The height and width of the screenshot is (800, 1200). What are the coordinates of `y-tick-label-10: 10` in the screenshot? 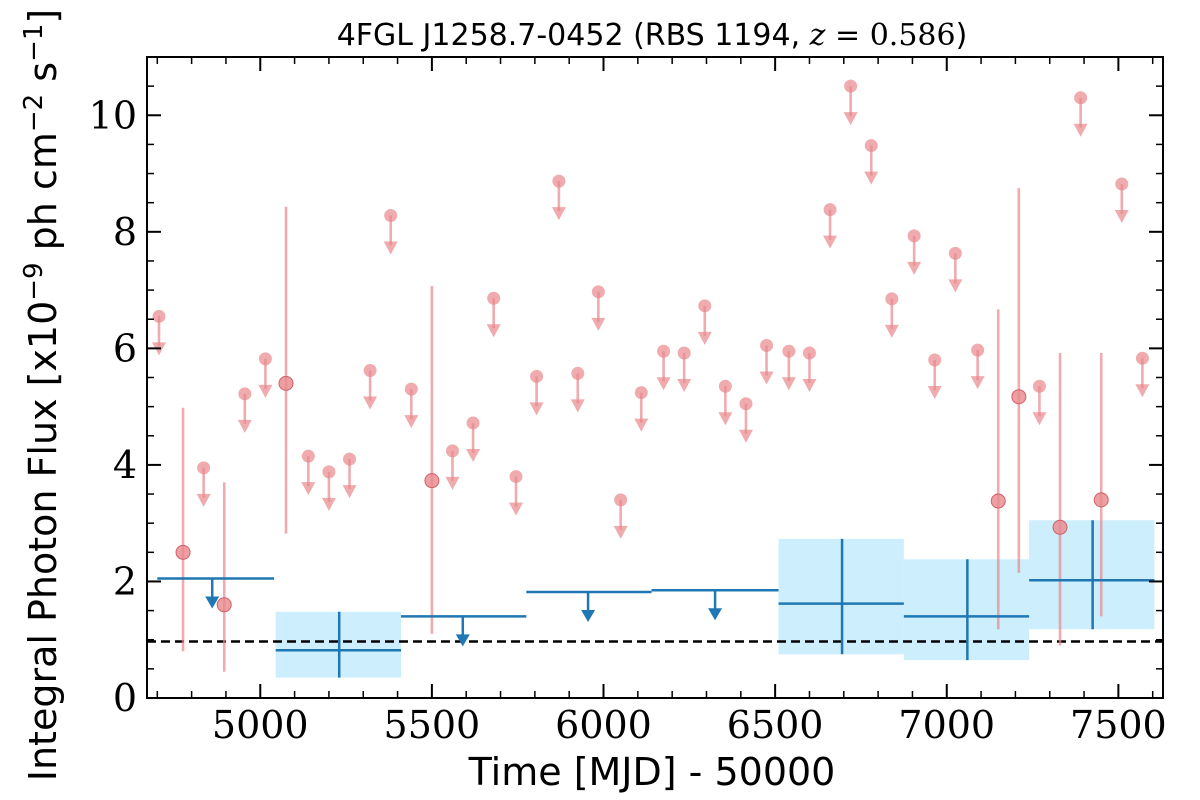 It's located at (113, 115).